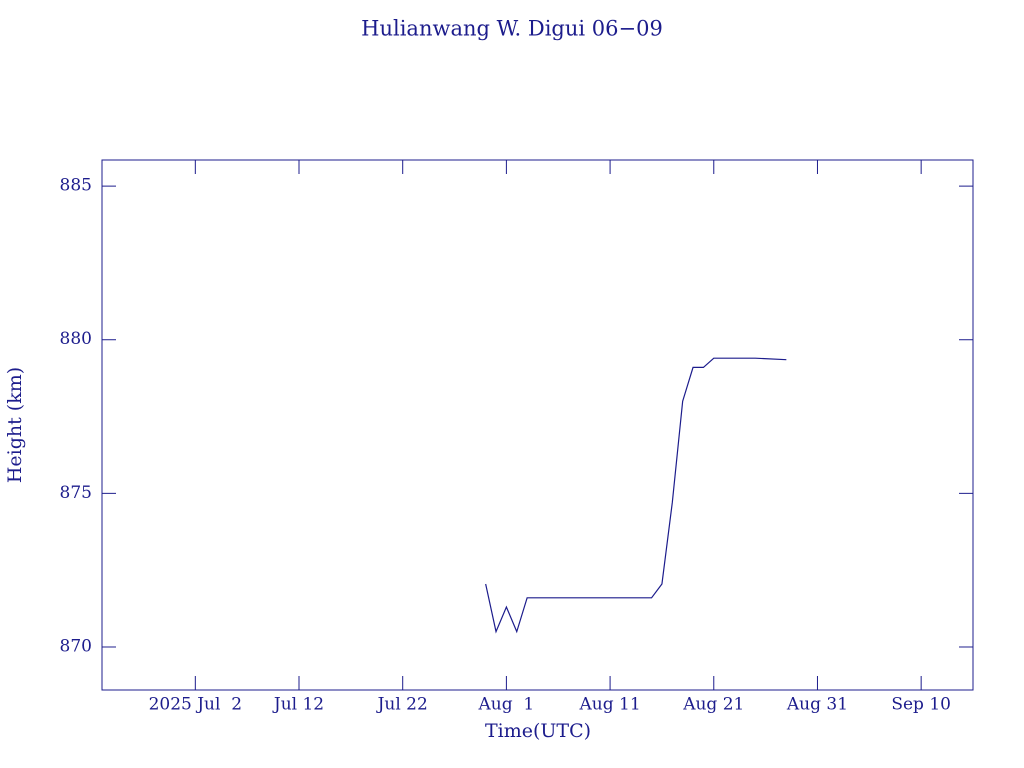 The image size is (1024, 768). I want to click on x-tick-label: Jul 22, so click(402, 705).